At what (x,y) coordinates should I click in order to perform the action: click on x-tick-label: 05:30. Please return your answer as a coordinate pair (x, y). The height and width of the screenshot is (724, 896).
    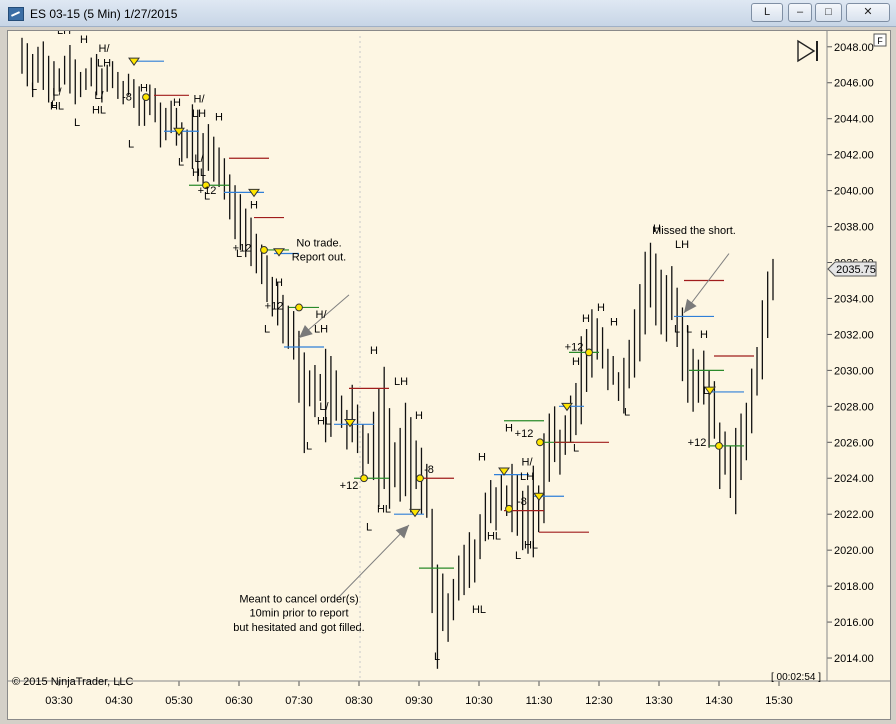
    Looking at the image, I should click on (179, 701).